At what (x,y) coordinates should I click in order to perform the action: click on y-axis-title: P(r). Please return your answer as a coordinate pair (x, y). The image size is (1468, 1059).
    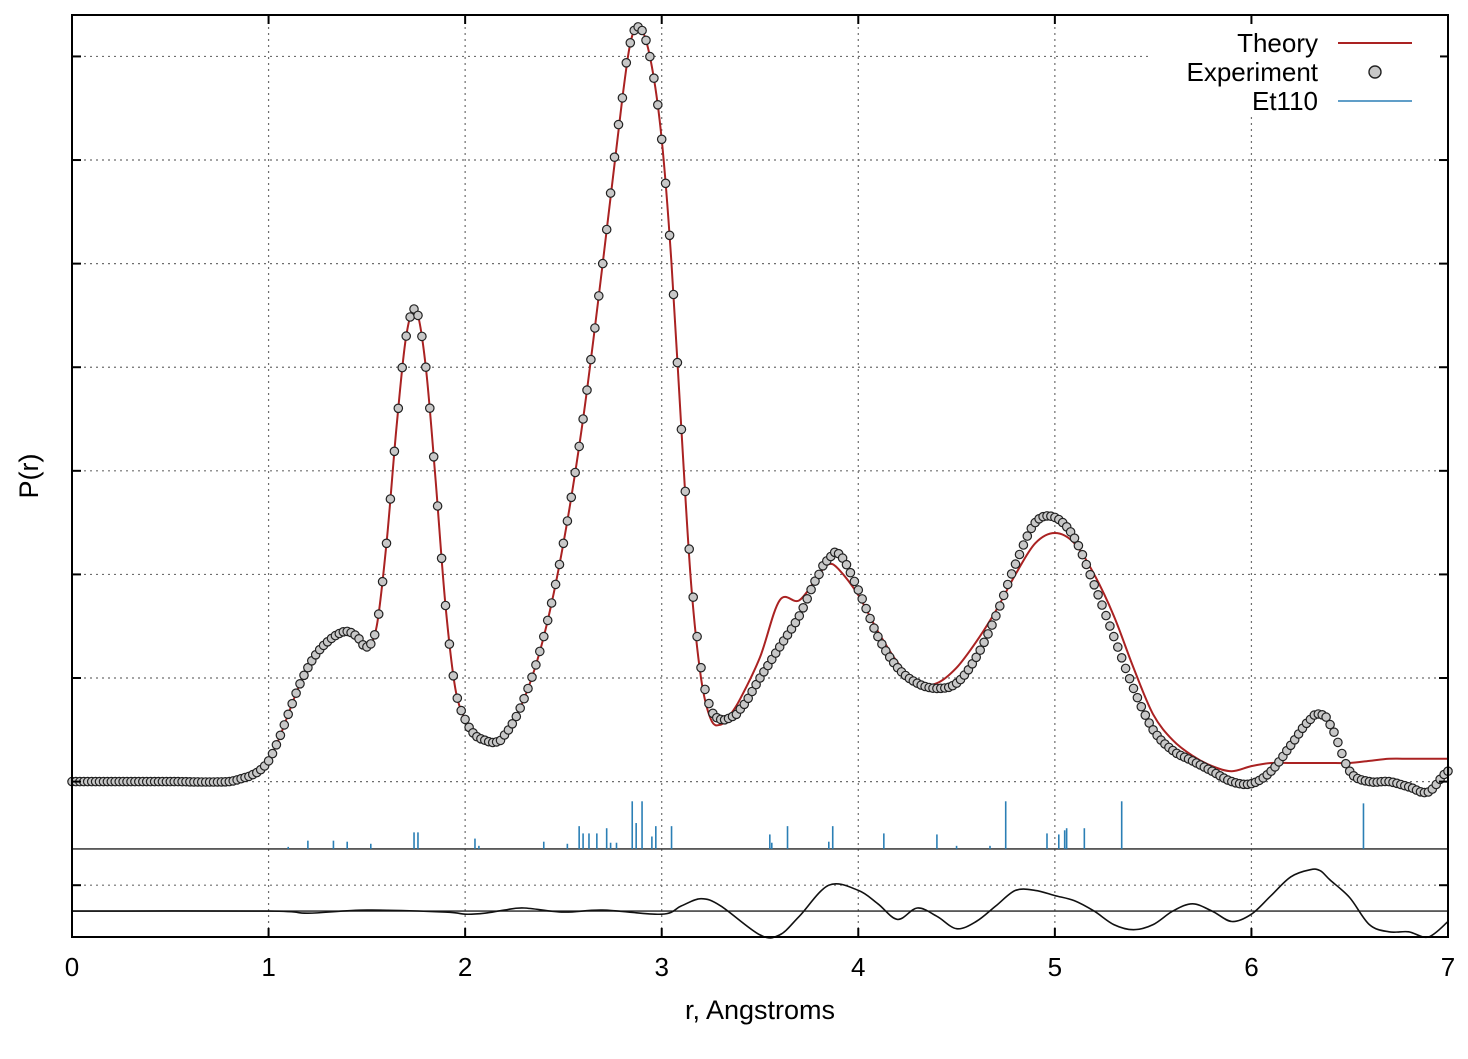
    Looking at the image, I should click on (29, 476).